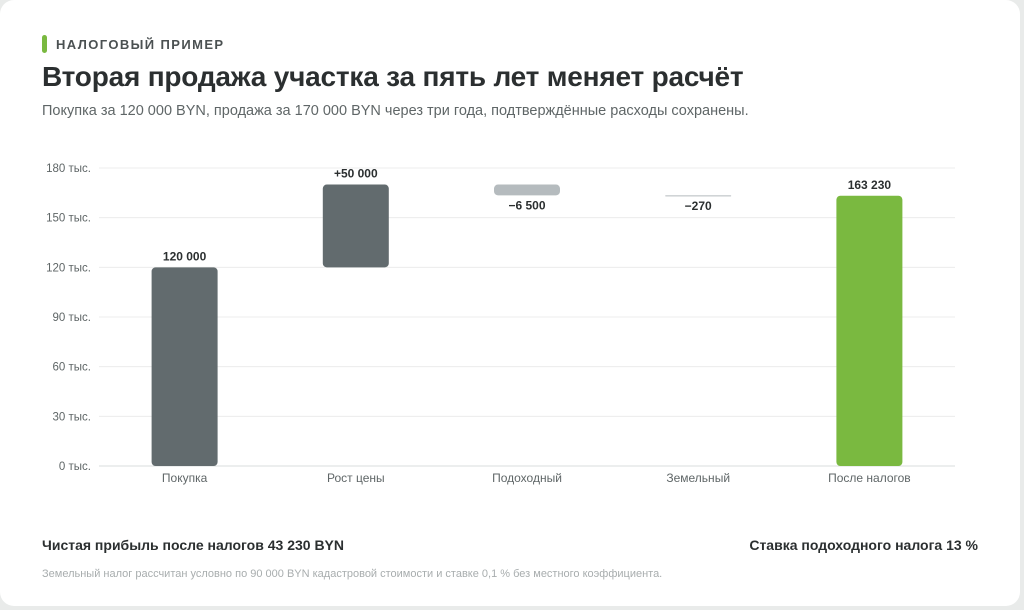 The image size is (1024, 610). Describe the element at coordinates (869, 478) in the screenshot. I see `x-tick-label: После налогов` at that location.